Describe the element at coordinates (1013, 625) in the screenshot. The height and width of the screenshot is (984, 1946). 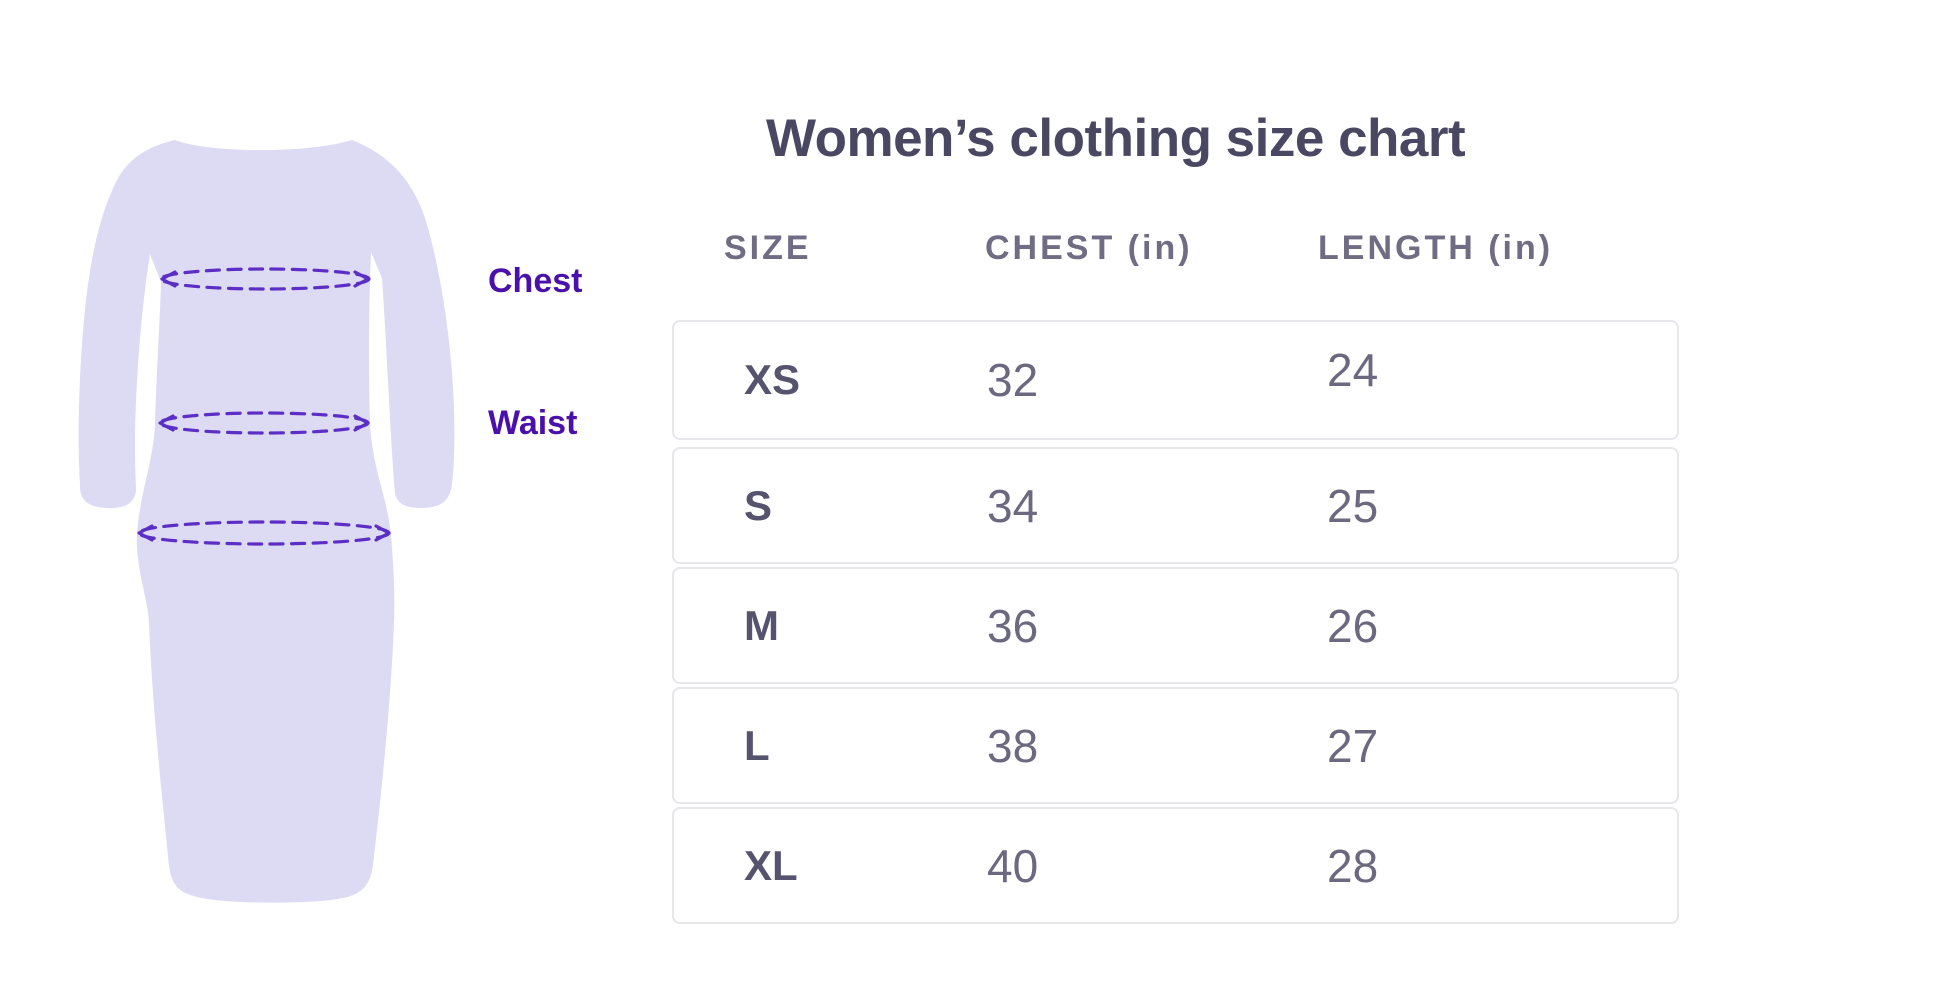
I see `chest-cell: 36` at that location.